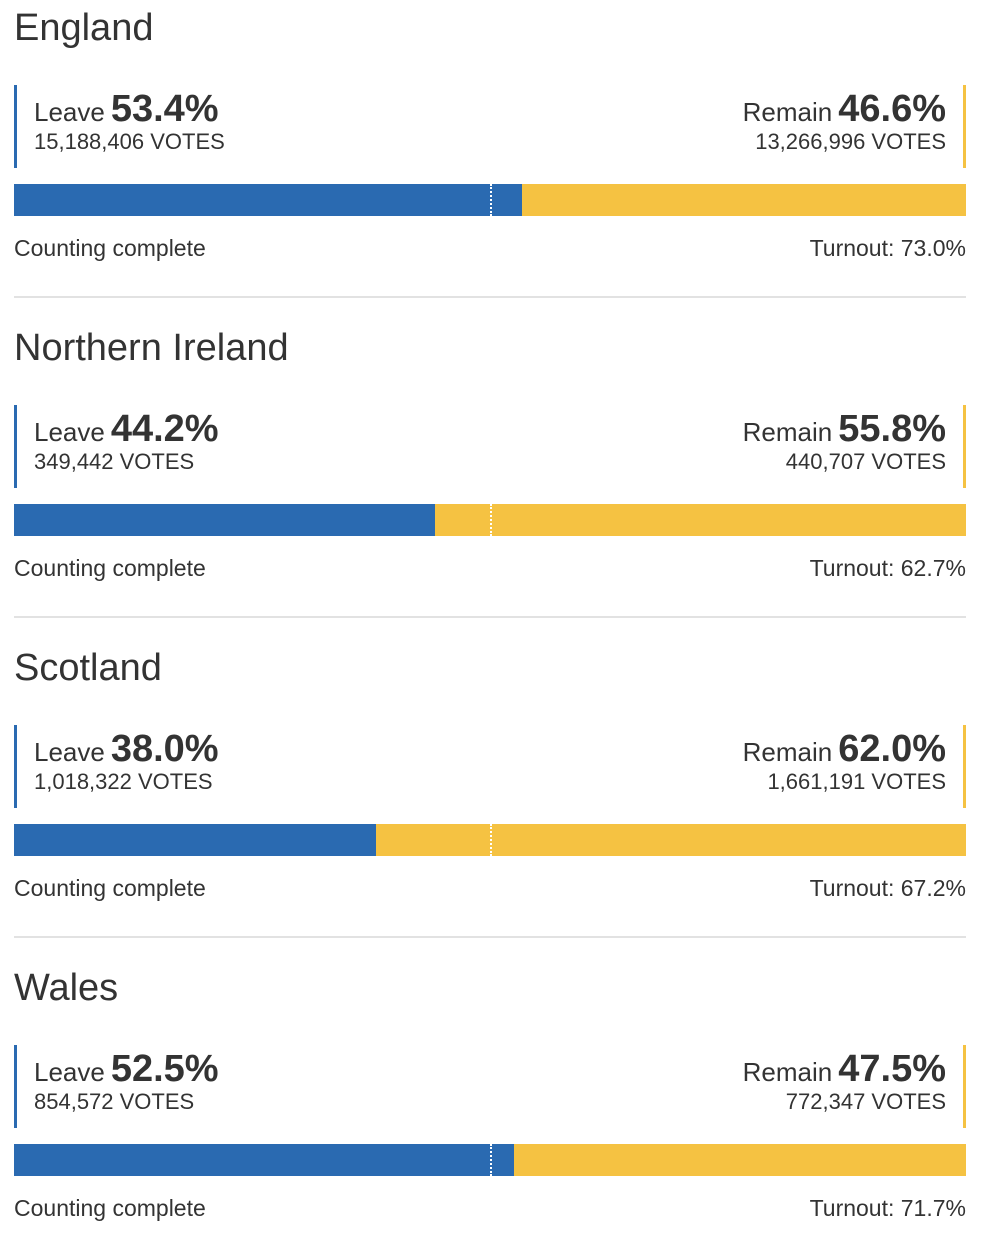 The image size is (982, 1238). I want to click on turnout: Turnout: 67.2%, so click(887, 888).